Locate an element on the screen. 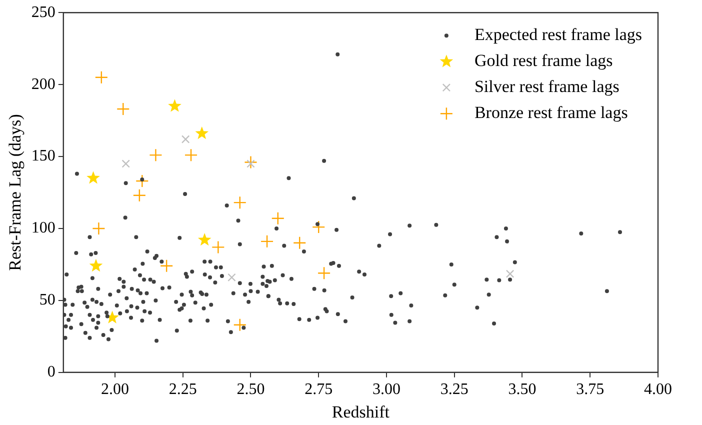  y-tick-label: 200 is located at coordinates (43, 84).